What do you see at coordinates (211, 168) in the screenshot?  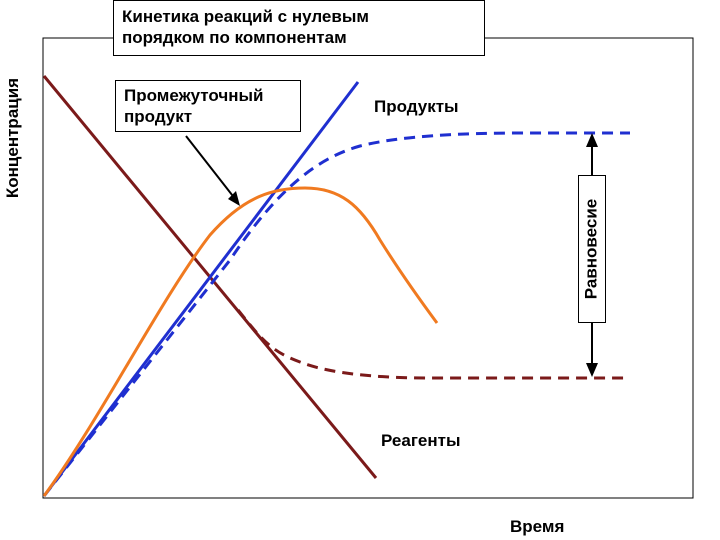 I see `intermediate-pointer-arrow` at bounding box center [211, 168].